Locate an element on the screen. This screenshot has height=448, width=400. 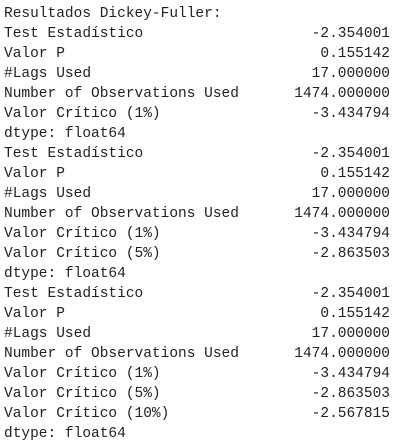
row-label: Valor Crítico (10%) is located at coordinates (87, 414).